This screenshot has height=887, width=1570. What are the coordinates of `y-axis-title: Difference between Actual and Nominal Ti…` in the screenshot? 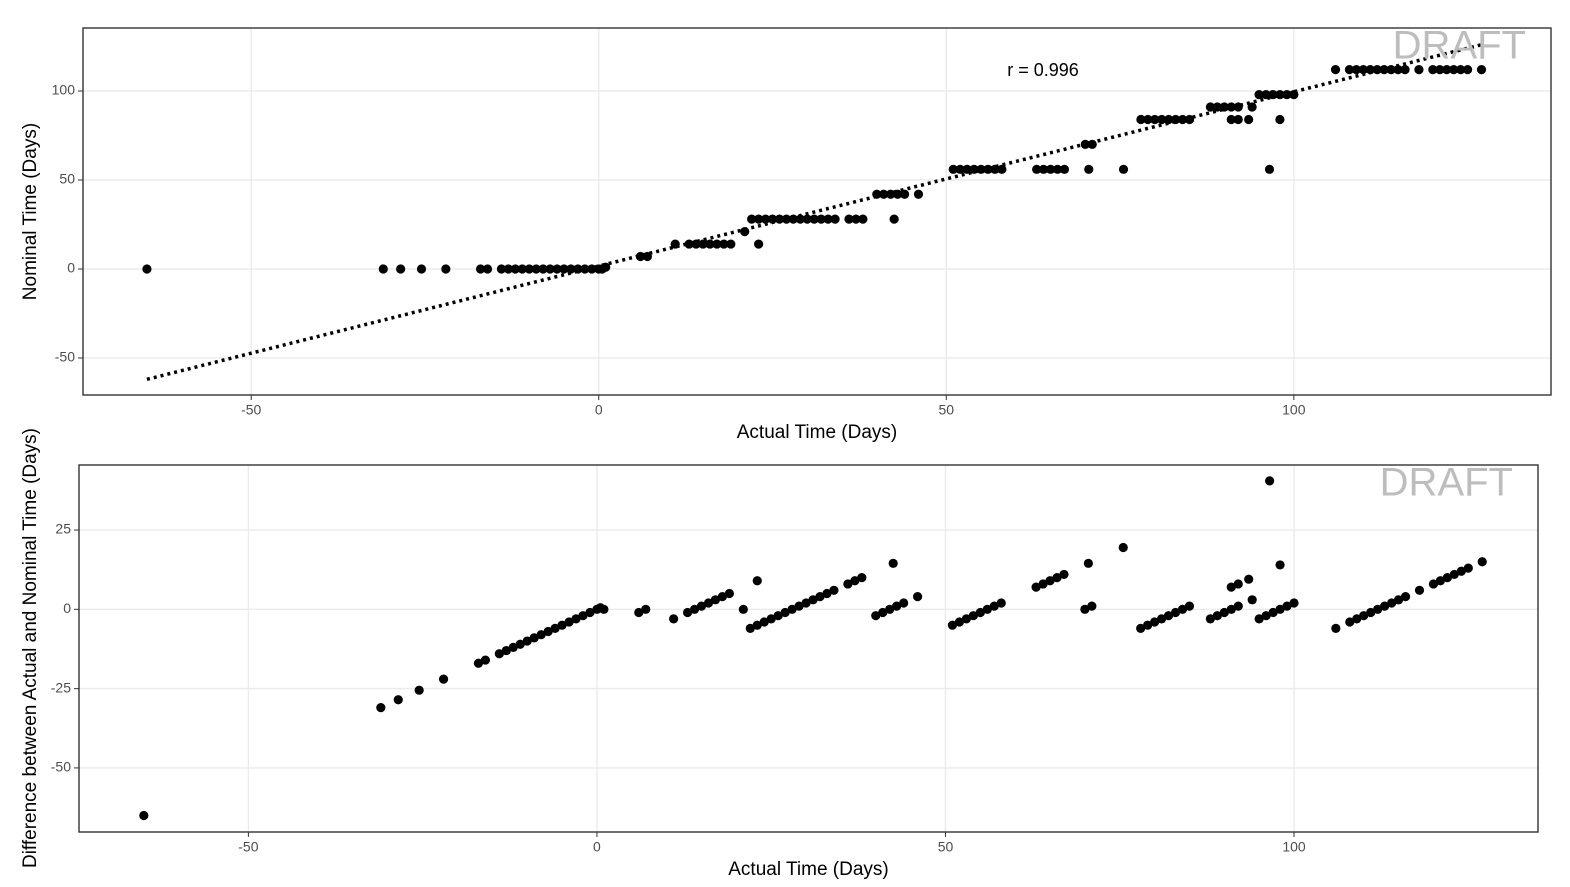 It's located at (30, 648).